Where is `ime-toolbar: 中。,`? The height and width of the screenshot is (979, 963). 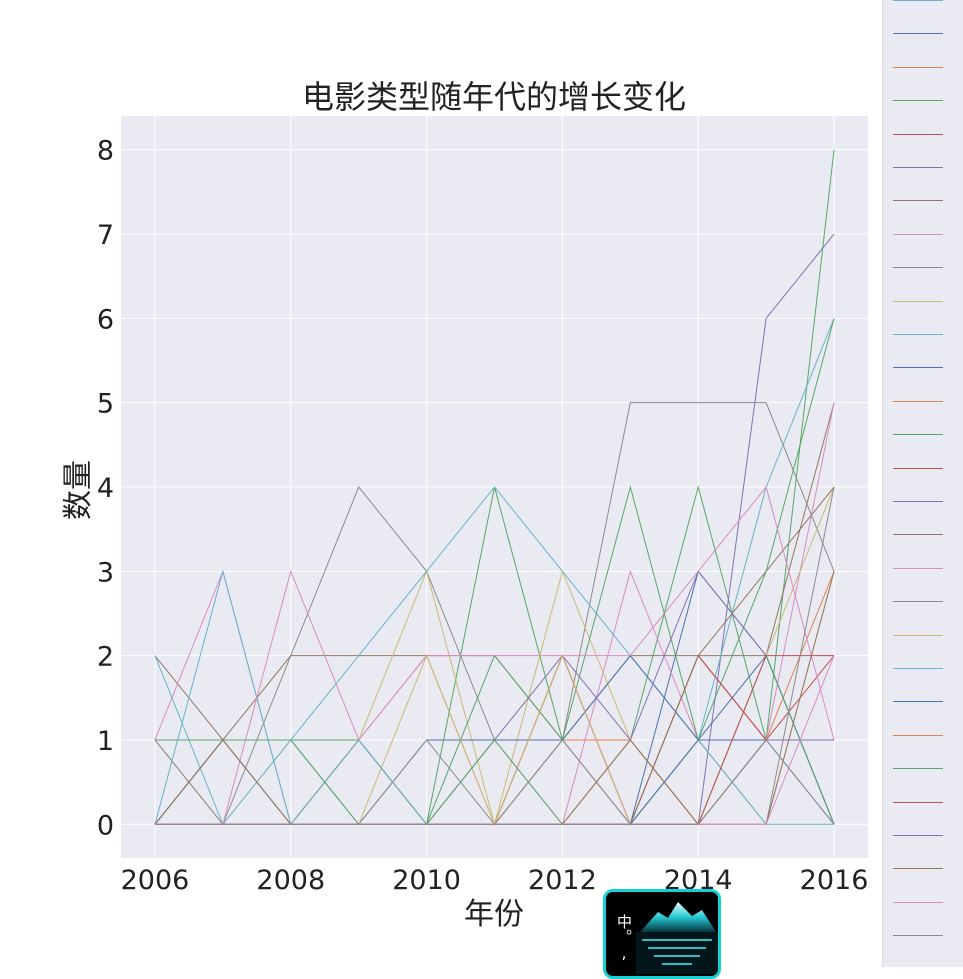
ime-toolbar: 中。, is located at coordinates (662, 934).